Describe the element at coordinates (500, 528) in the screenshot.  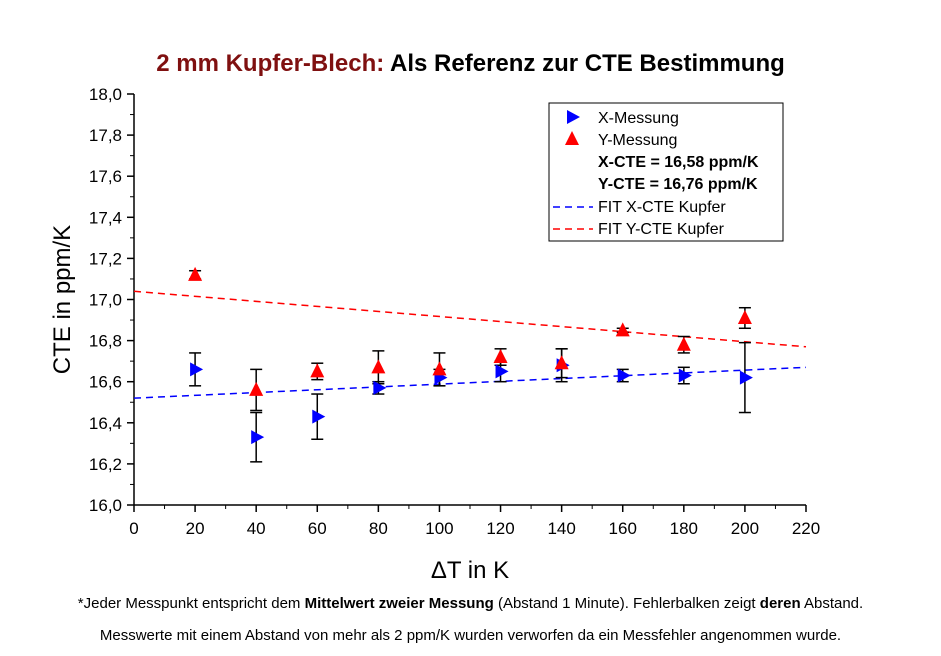
I see `x-tick-label: 120` at that location.